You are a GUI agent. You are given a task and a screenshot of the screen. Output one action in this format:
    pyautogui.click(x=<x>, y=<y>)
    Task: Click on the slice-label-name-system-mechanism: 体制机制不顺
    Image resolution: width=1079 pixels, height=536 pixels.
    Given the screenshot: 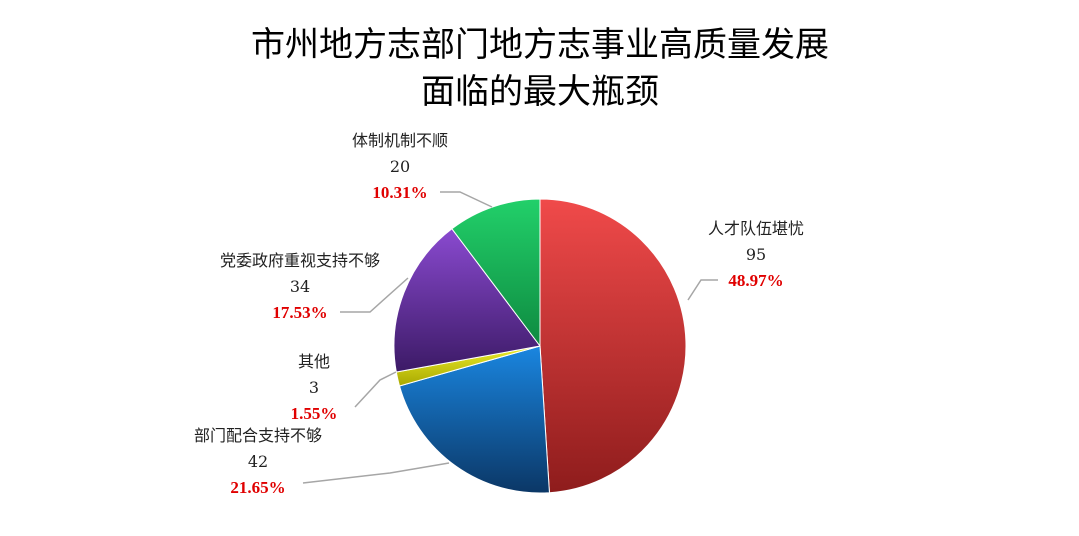 What is the action you would take?
    pyautogui.click(x=400, y=140)
    